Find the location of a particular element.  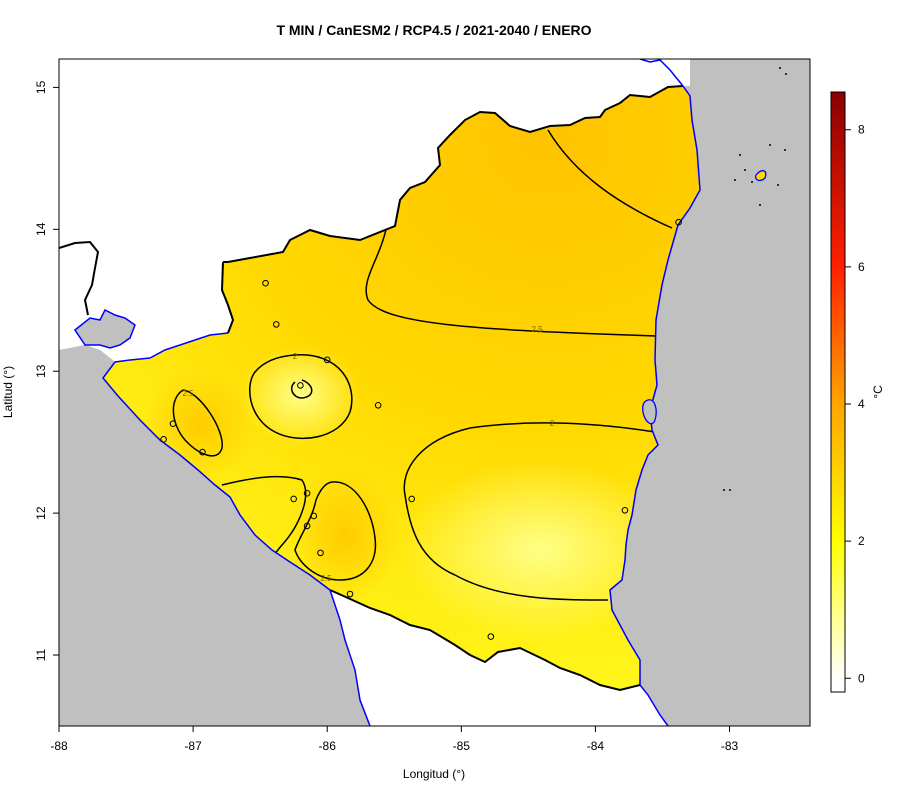

x-tick-label: -87 is located at coordinates (193, 746).